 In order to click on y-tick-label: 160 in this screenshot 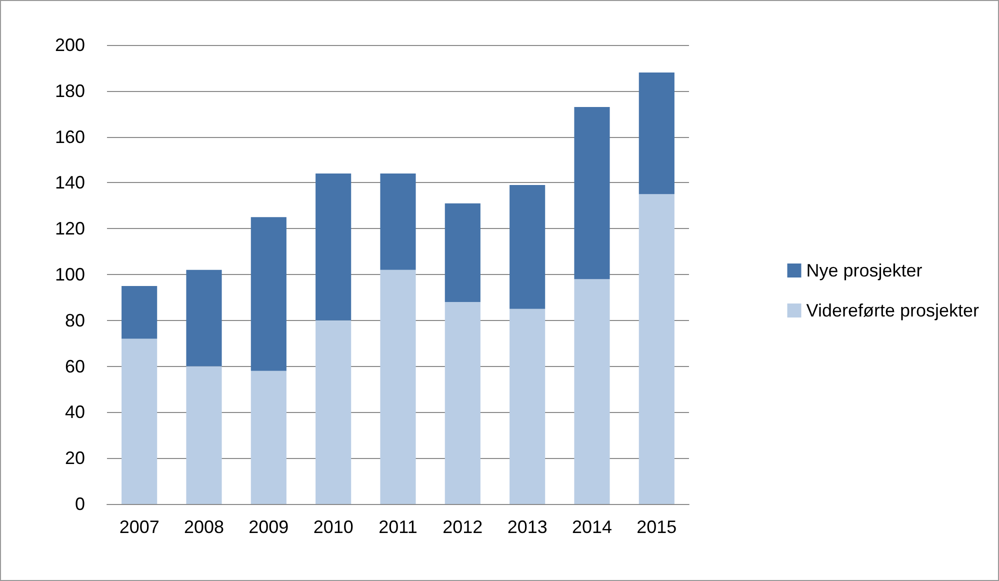, I will do `click(69, 136)`.